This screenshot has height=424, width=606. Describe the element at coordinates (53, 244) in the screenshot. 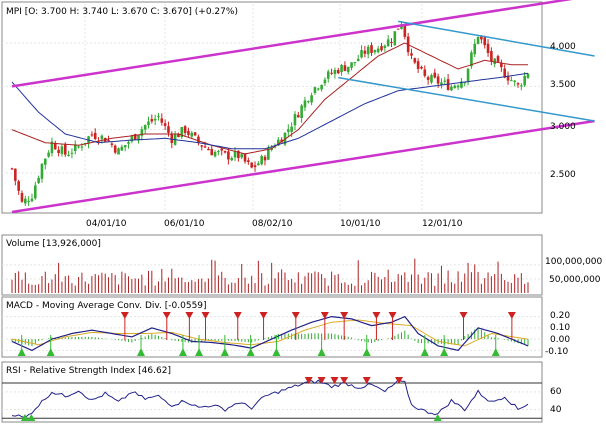

I see `volume-panel-label: Volume [13,926,000]` at that location.